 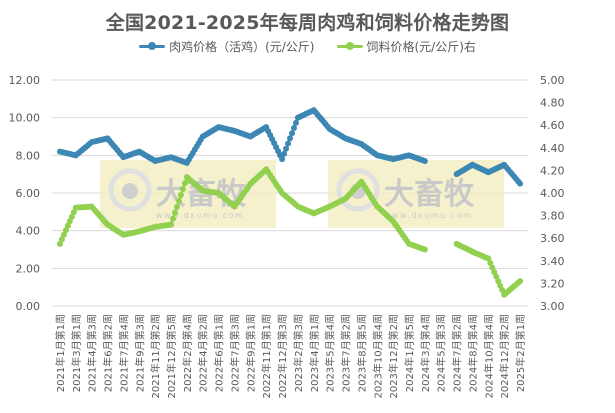 I want to click on x-tick: 2021年11月第2周, so click(x=155, y=356).